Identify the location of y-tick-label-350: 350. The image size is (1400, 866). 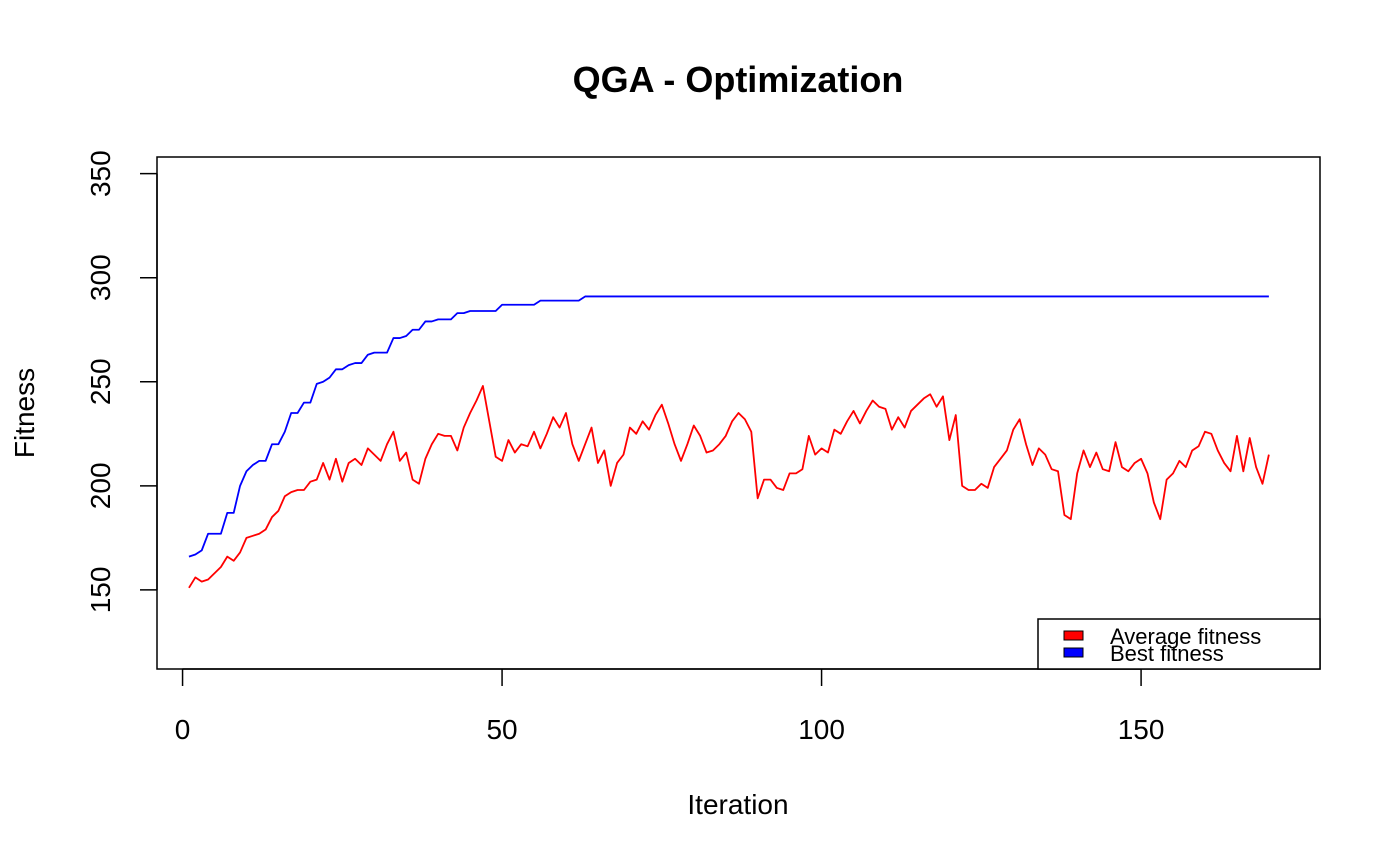
(100, 173).